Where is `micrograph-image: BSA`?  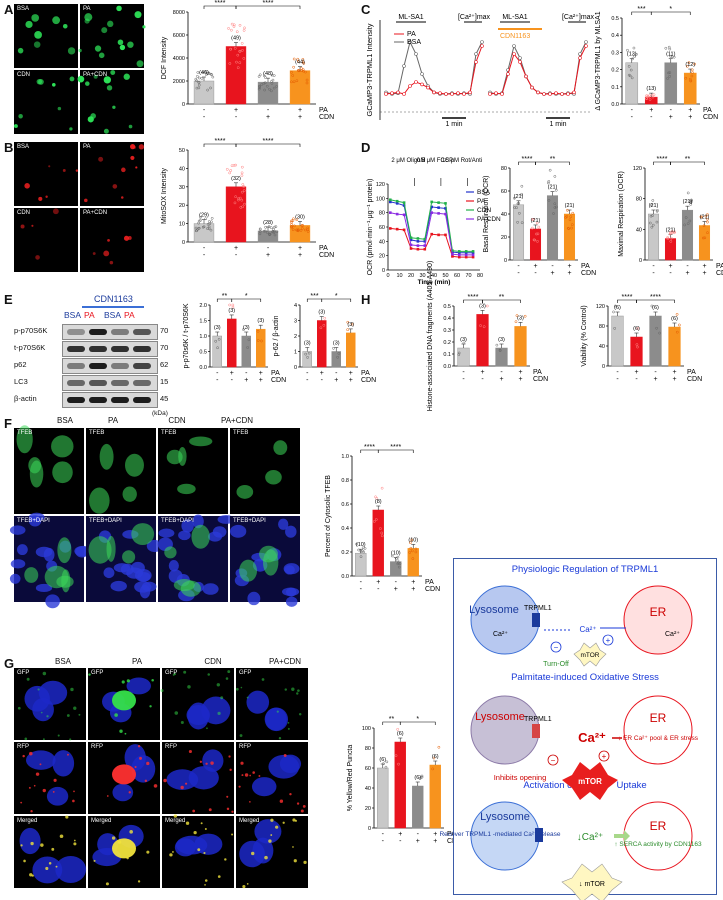 micrograph-image: BSA is located at coordinates (46, 36).